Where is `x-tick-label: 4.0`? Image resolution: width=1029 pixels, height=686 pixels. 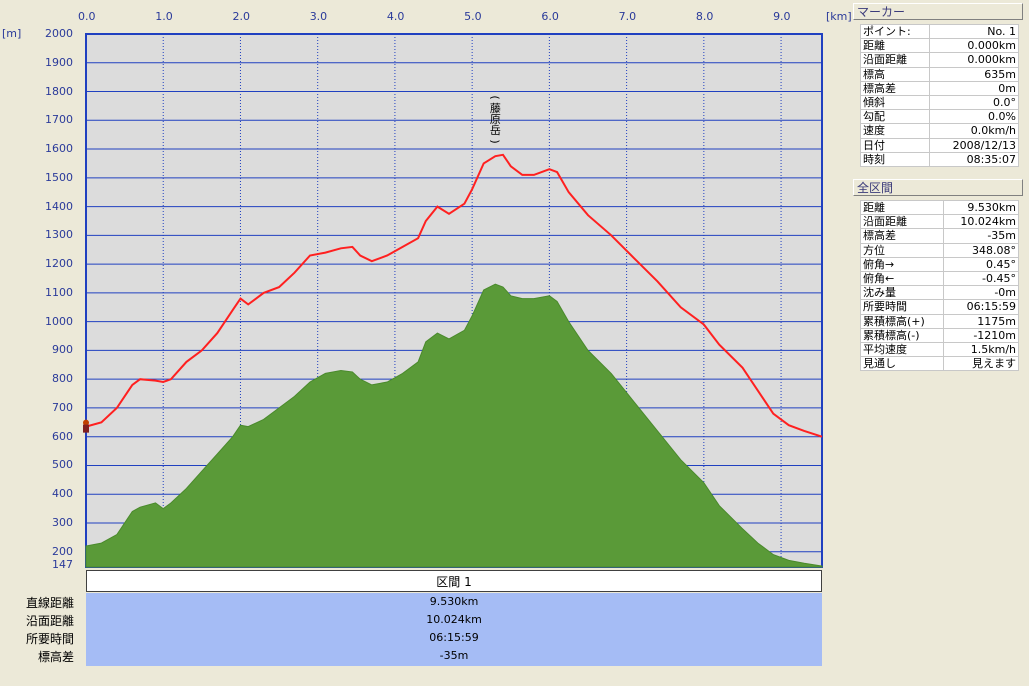
x-tick-label: 4.0 is located at coordinates (395, 16).